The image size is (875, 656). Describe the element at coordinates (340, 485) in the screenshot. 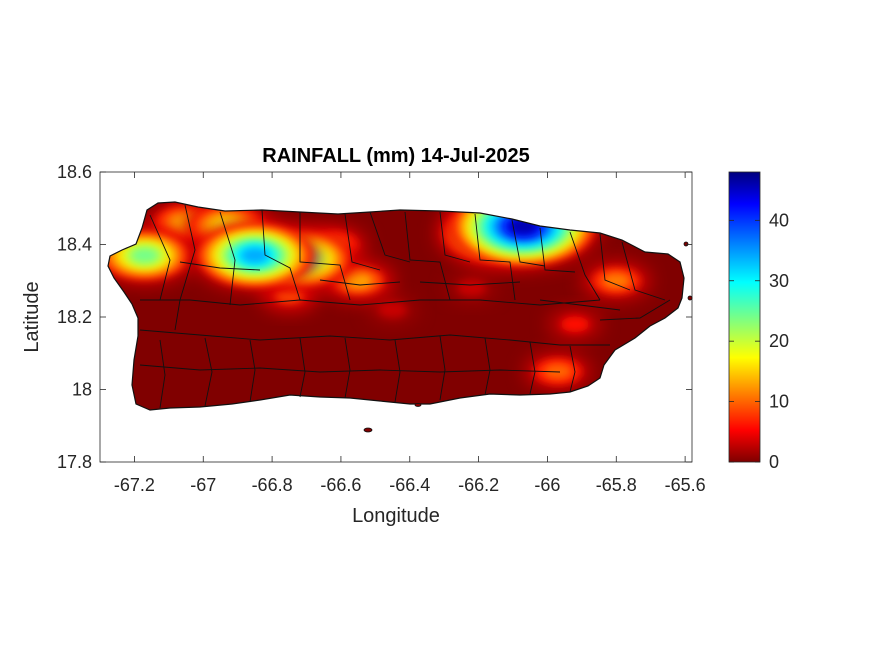

I see `x-tick-label-3: -66.6` at that location.